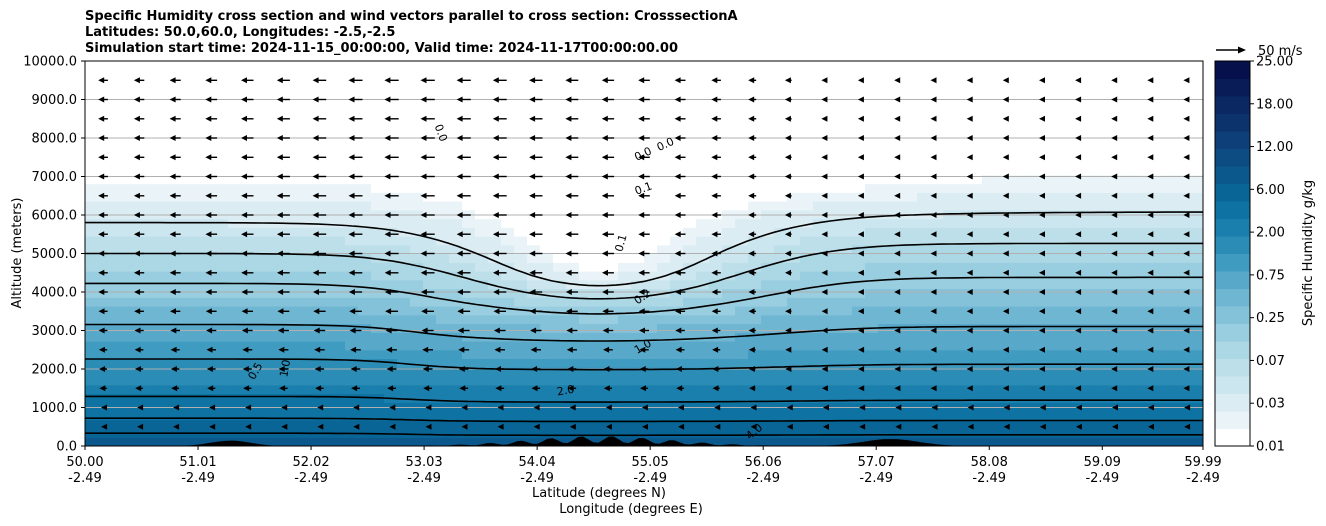  What do you see at coordinates (55, 254) in the screenshot?
I see `y-tick-label: 5000.0` at bounding box center [55, 254].